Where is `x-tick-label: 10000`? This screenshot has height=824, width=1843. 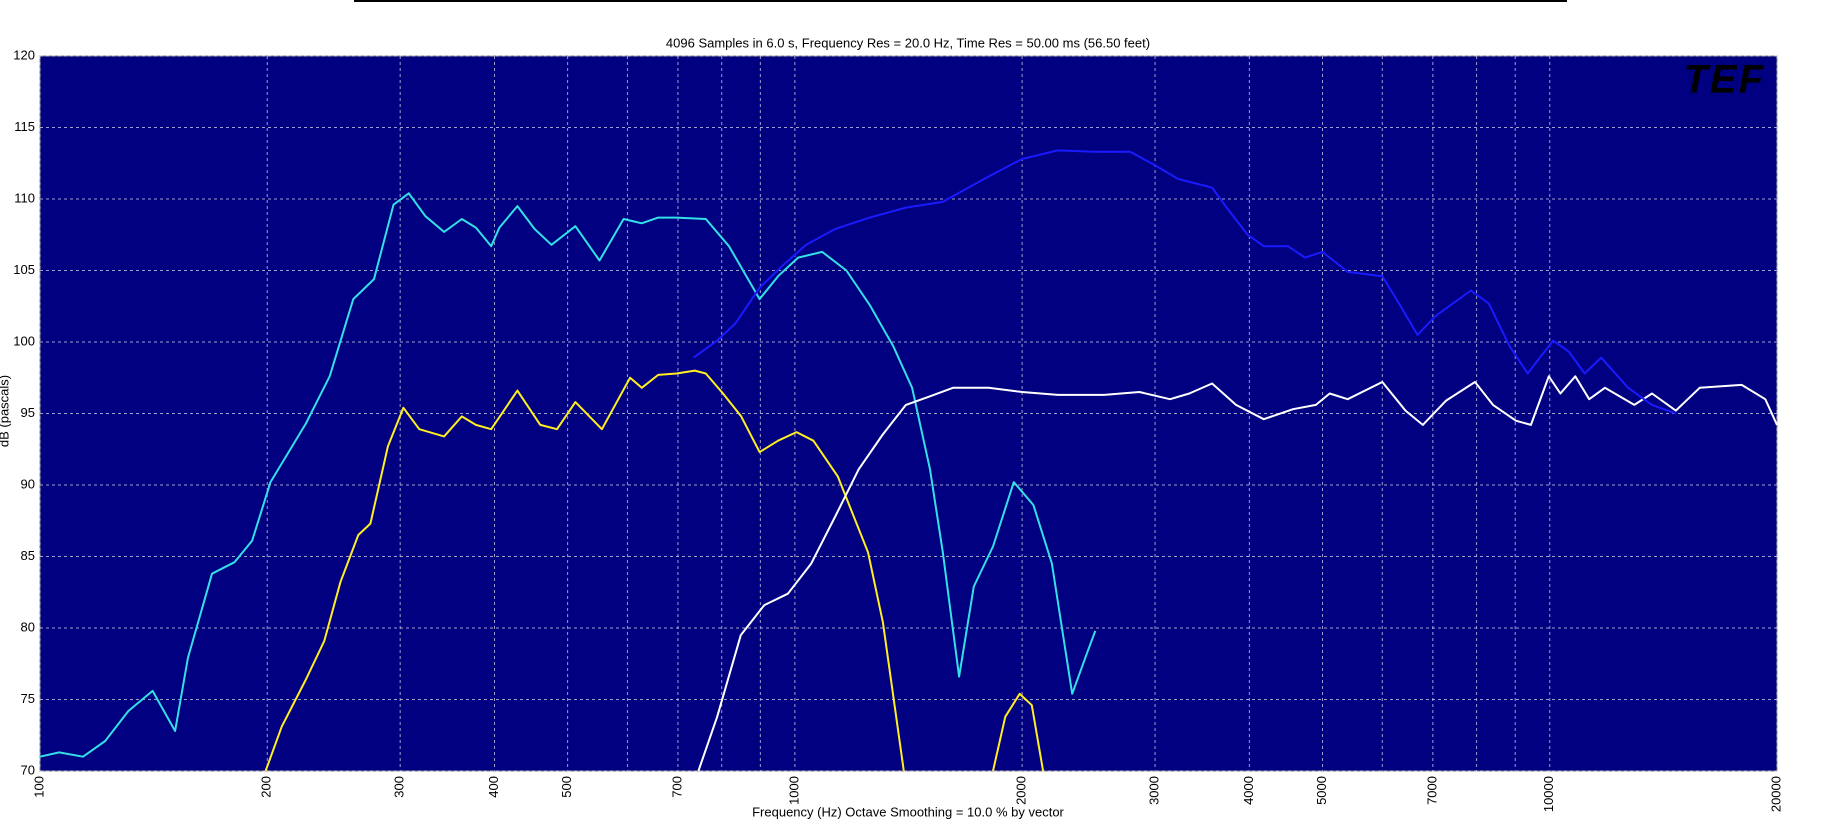 x-tick-label: 10000 is located at coordinates (1548, 794).